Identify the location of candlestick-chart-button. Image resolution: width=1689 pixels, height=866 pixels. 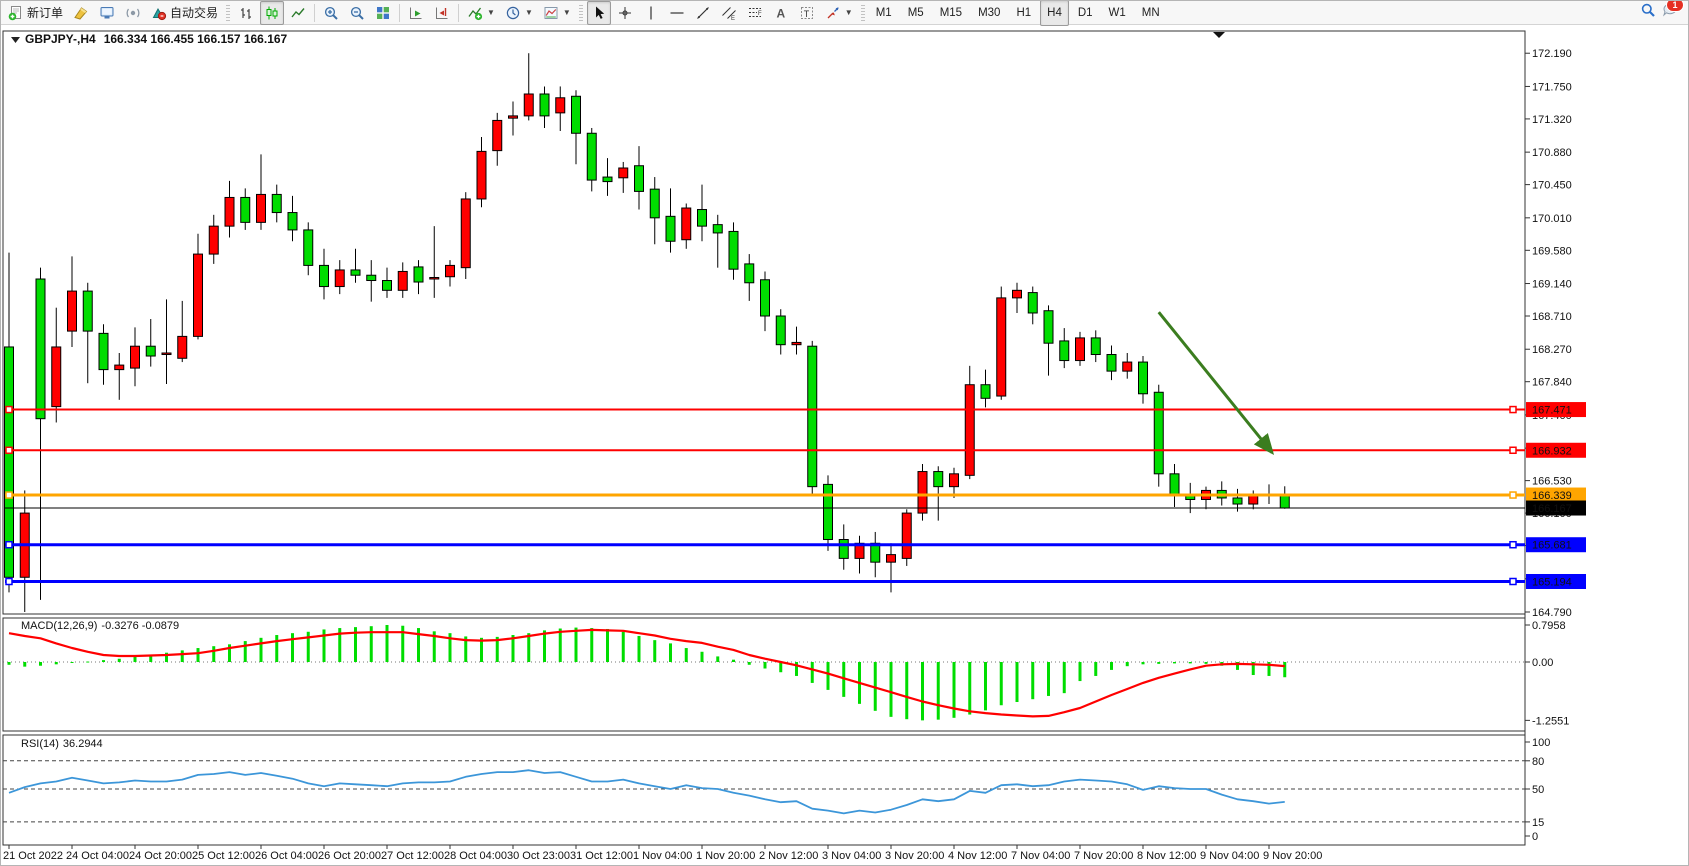
(272, 13).